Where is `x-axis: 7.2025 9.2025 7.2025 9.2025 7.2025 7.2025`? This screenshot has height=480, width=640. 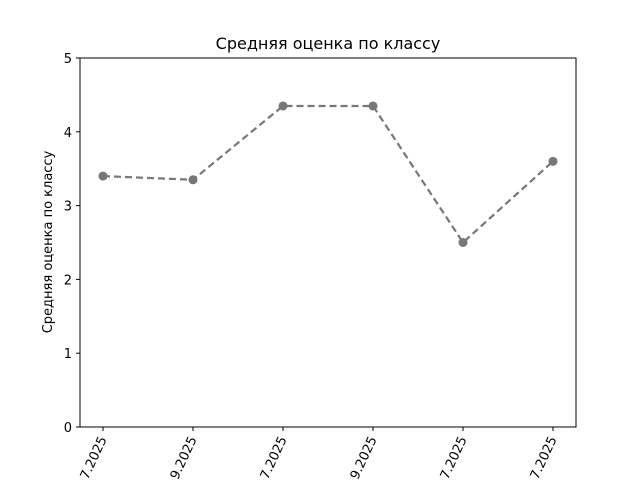
x-axis: 7.2025 9.2025 7.2025 9.2025 7.2025 7.2025 is located at coordinates (319, 453).